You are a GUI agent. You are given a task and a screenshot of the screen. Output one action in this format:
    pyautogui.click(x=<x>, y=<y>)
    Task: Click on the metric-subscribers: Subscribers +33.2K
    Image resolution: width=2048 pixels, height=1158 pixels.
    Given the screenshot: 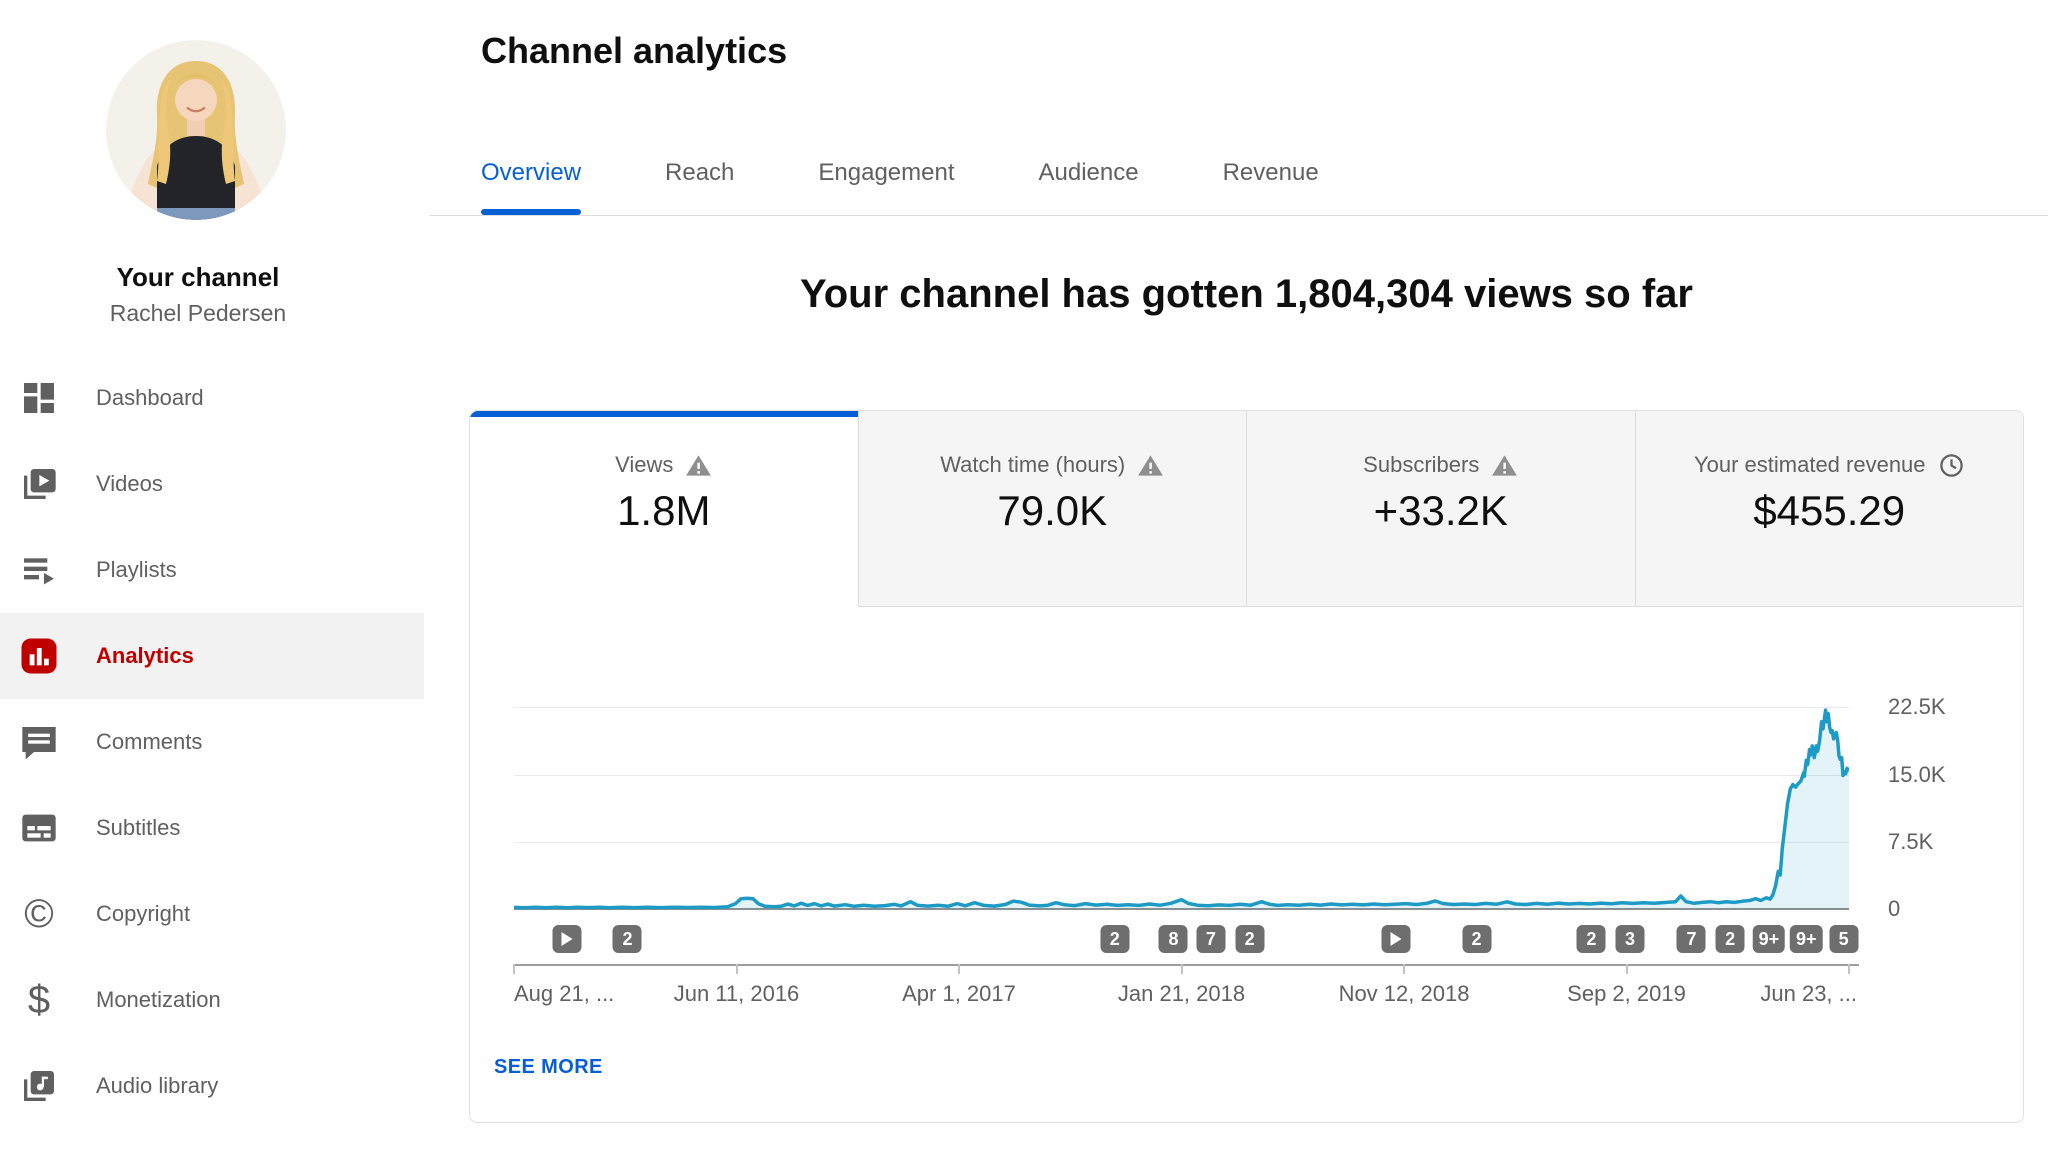 What is the action you would take?
    pyautogui.click(x=1440, y=509)
    